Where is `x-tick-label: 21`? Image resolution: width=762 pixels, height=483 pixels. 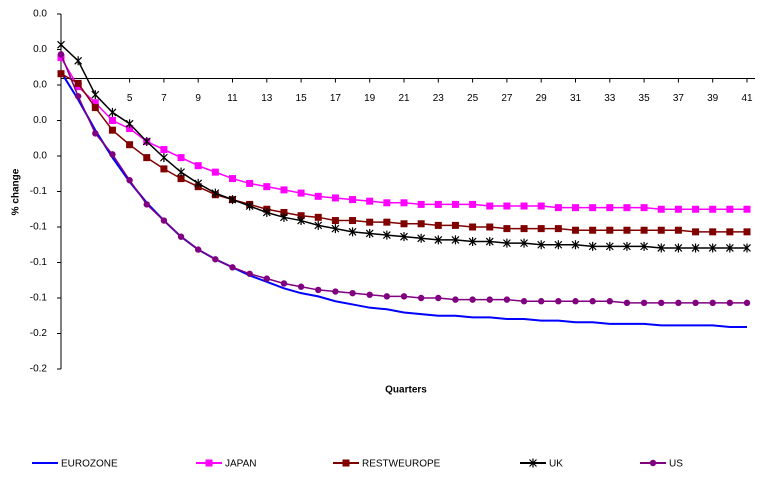
x-tick-label: 21 is located at coordinates (404, 98).